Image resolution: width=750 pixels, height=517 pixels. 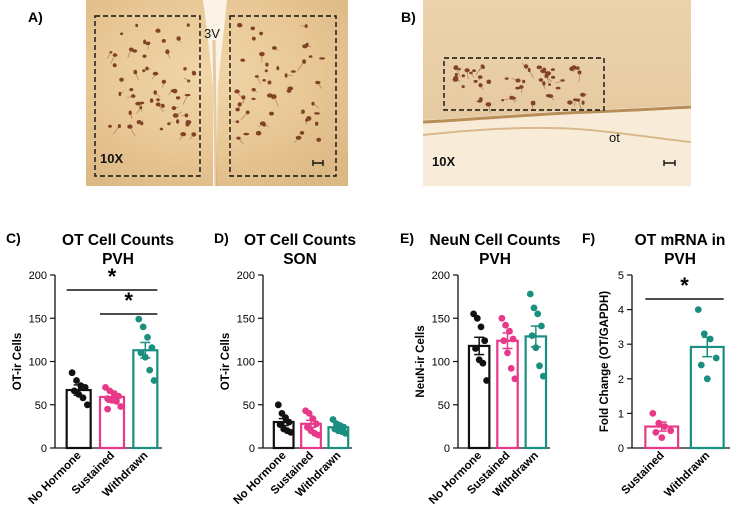 I want to click on magnification-a: 10X, so click(x=111, y=158).